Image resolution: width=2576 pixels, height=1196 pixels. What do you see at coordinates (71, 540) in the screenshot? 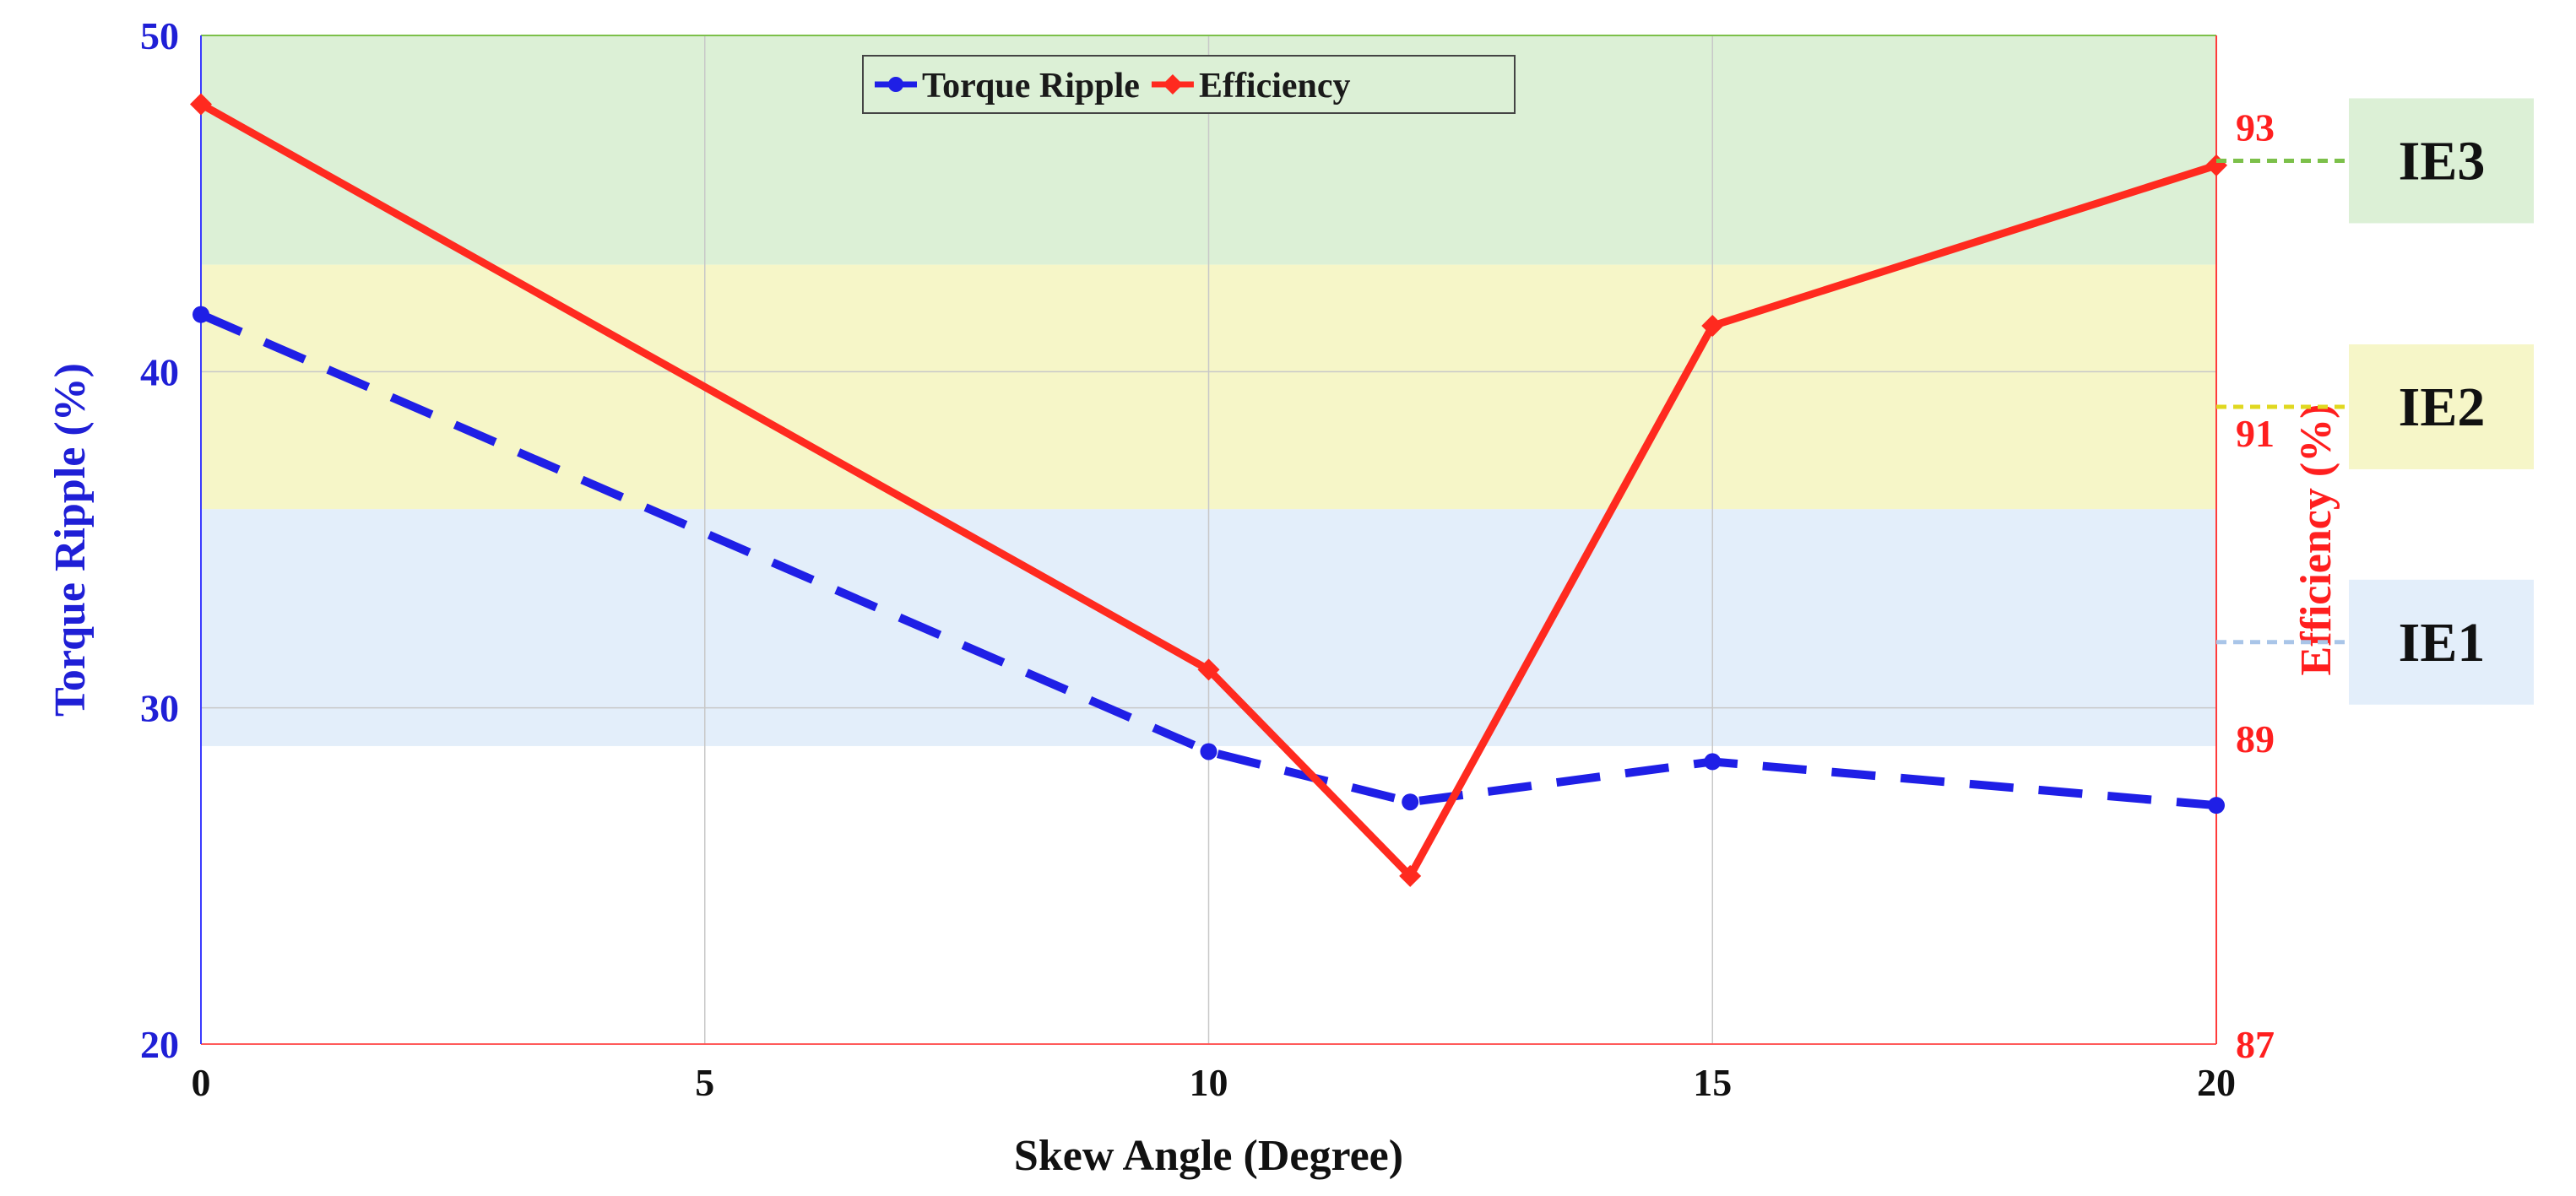
I see `y-left-axis-title: Torque Ripple (%)` at bounding box center [71, 540].